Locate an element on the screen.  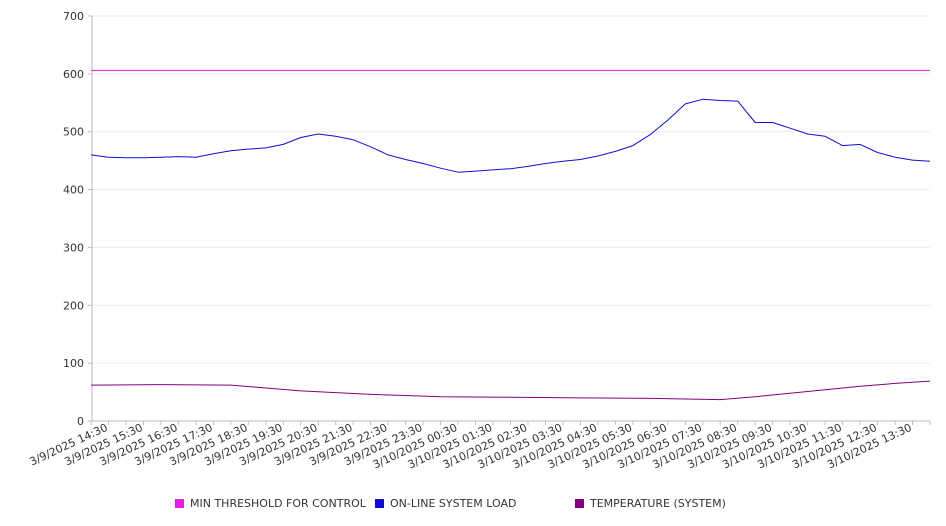
y-tick-label: 200 is located at coordinates (73, 305).